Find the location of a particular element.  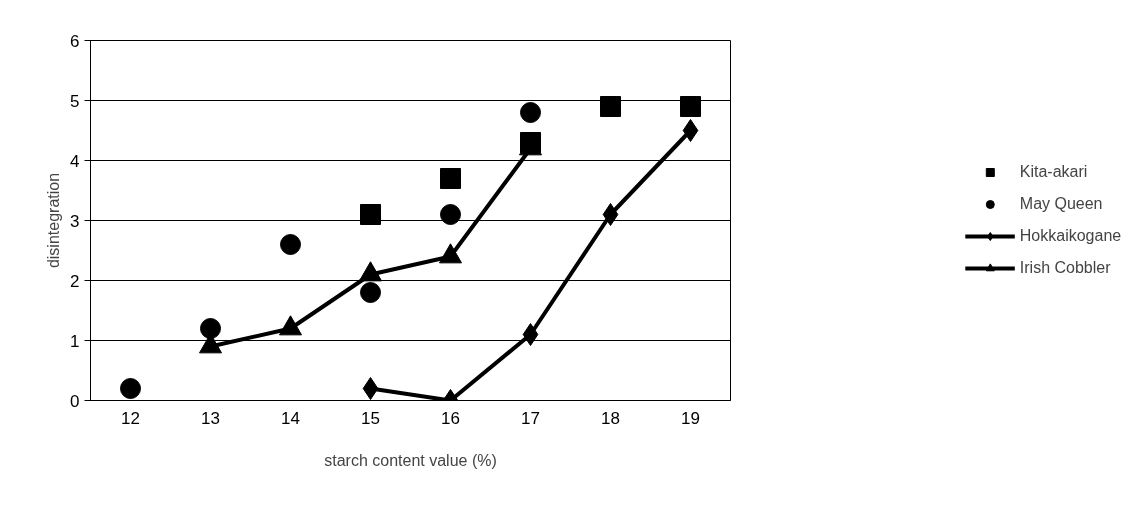

x-tick-label: 17 is located at coordinates (530, 418).